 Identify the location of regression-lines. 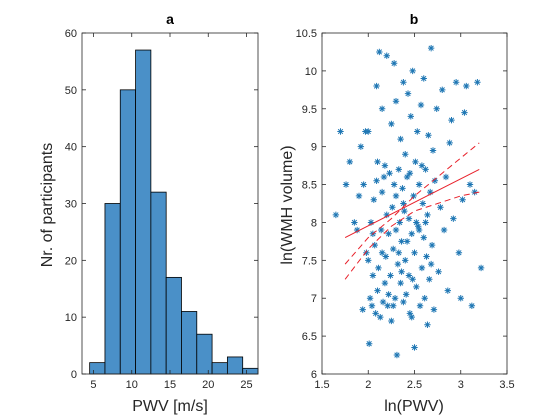
(412, 211).